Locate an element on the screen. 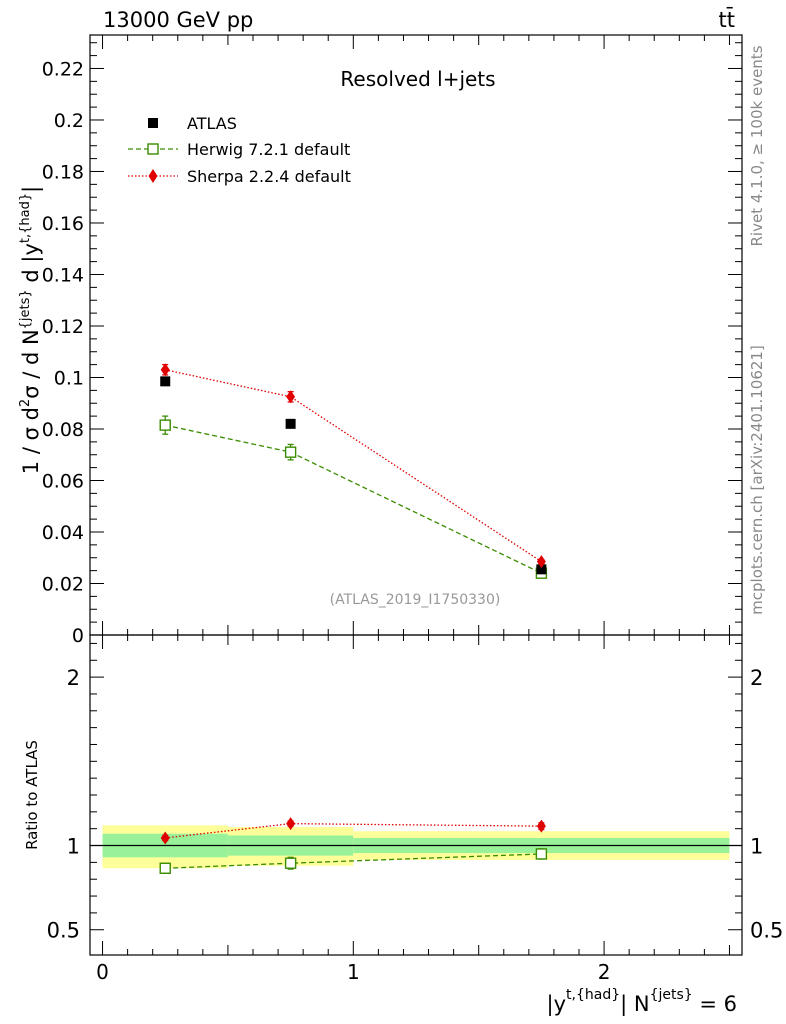 The image size is (786, 1024). rivet-label: Rivet 4.1.0, ≥ 100k events is located at coordinates (757, 145).